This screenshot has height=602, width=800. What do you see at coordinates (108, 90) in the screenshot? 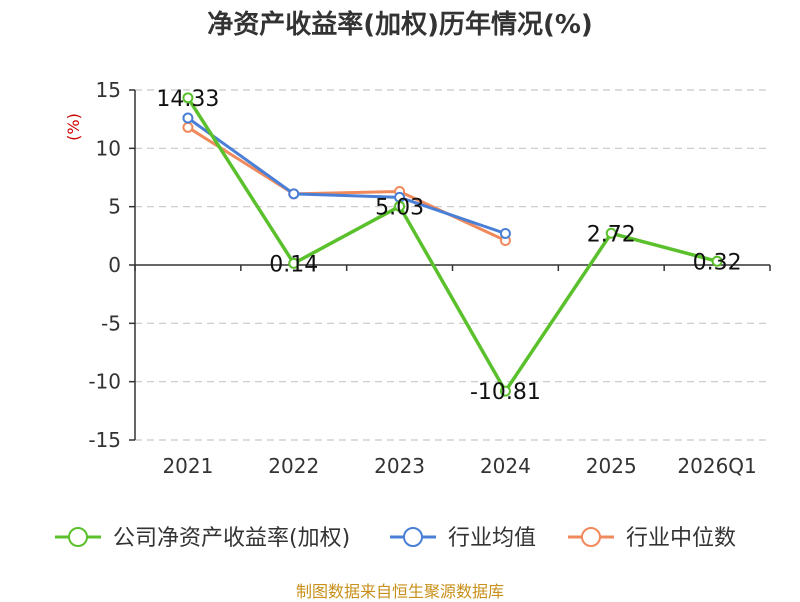
I see `y-tick-label-0: 15` at bounding box center [108, 90].